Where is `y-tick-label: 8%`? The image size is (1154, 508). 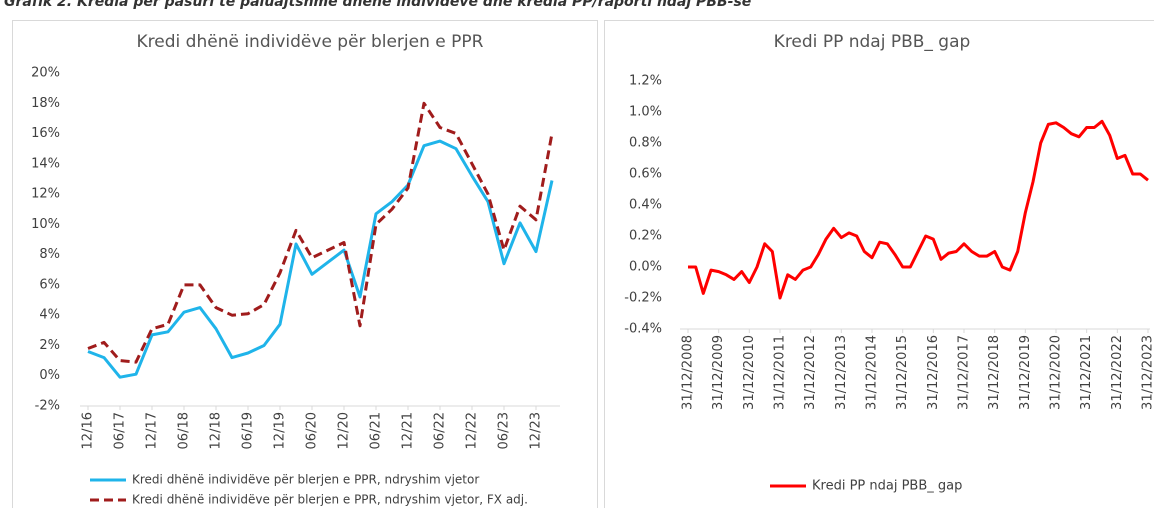
y-tick-label: 8% is located at coordinates (49, 254).